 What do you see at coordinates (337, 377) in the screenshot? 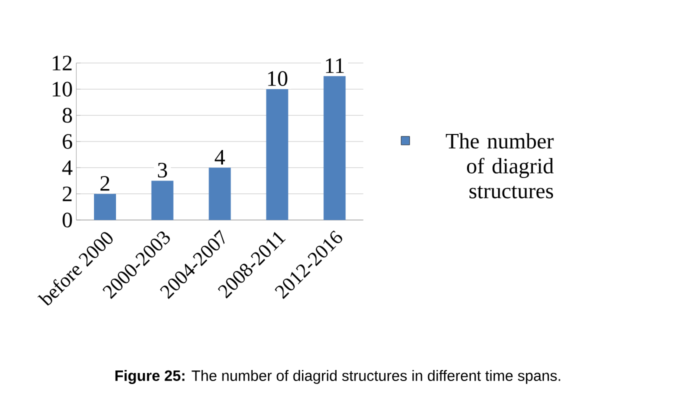
I see `text: Figure 25: The number of diagrid structures in different time spans.` at bounding box center [337, 377].